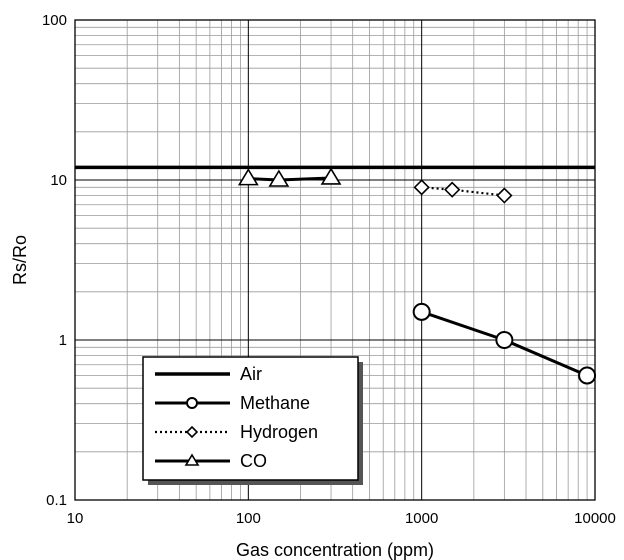 Image resolution: width=624 pixels, height=560 pixels. What do you see at coordinates (279, 432) in the screenshot?
I see `legend-label: Hydrogen` at bounding box center [279, 432].